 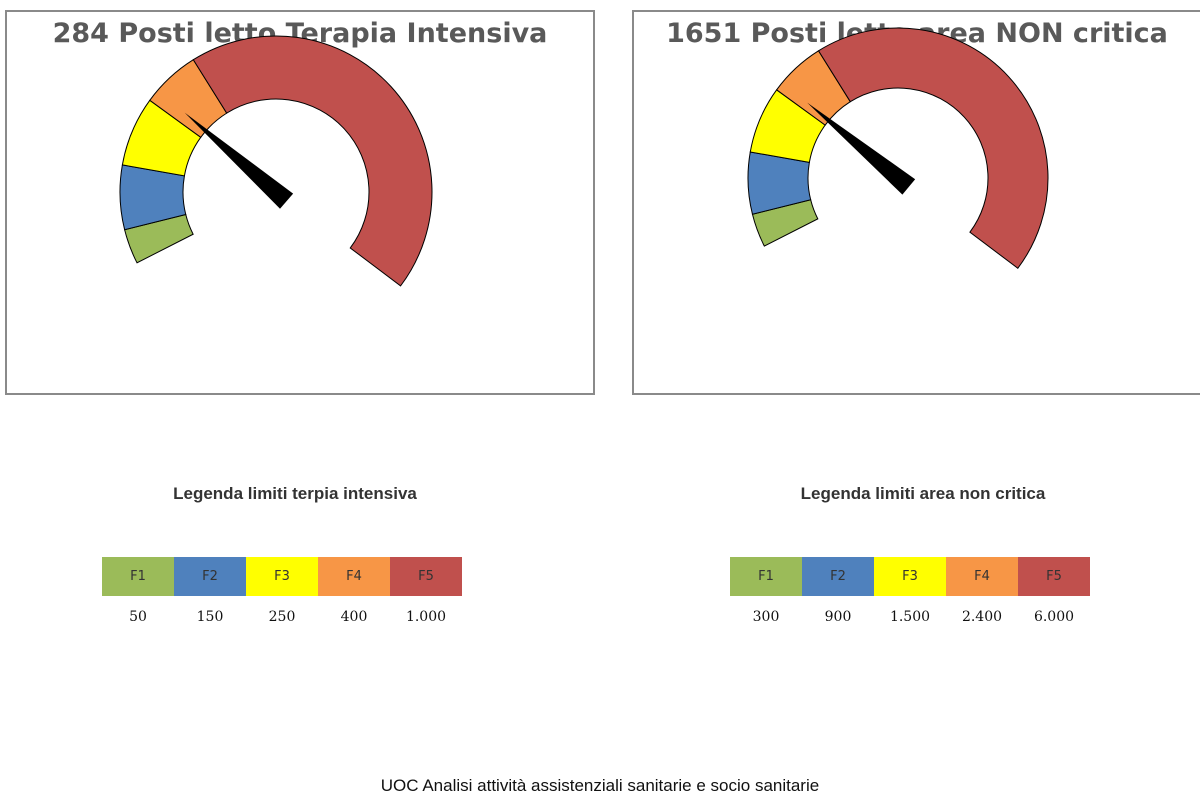 I want to click on legend-title-intensive: Legenda limiti terpia intensiva, so click(x=295, y=493).